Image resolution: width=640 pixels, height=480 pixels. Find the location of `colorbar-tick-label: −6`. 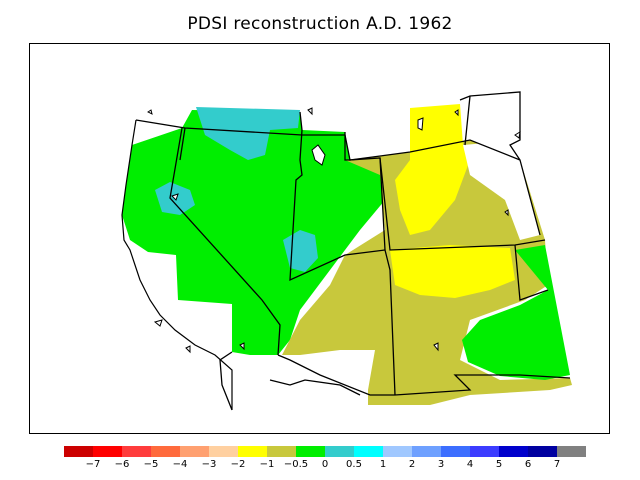

colorbar-tick-label: −6 is located at coordinates (122, 464).